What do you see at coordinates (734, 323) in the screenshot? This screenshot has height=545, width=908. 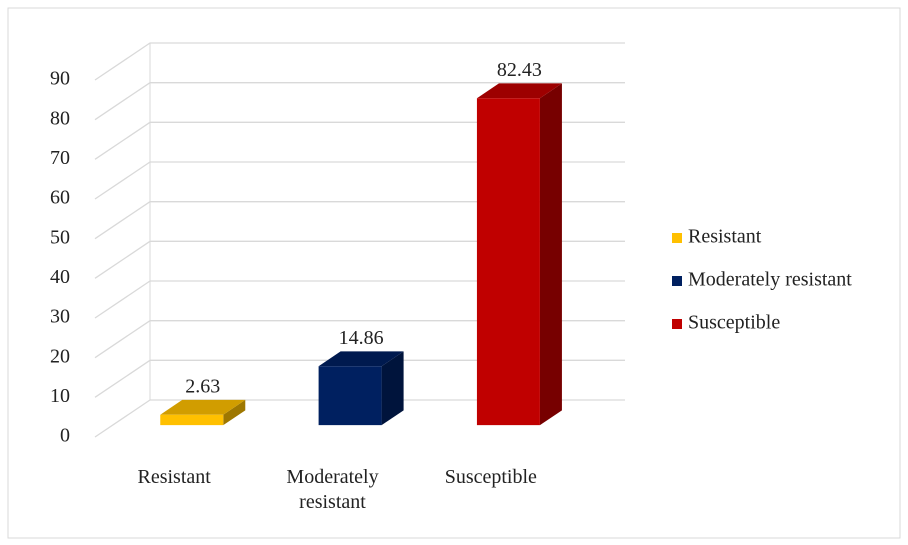 I see `legend-label: Susceptible` at bounding box center [734, 323].